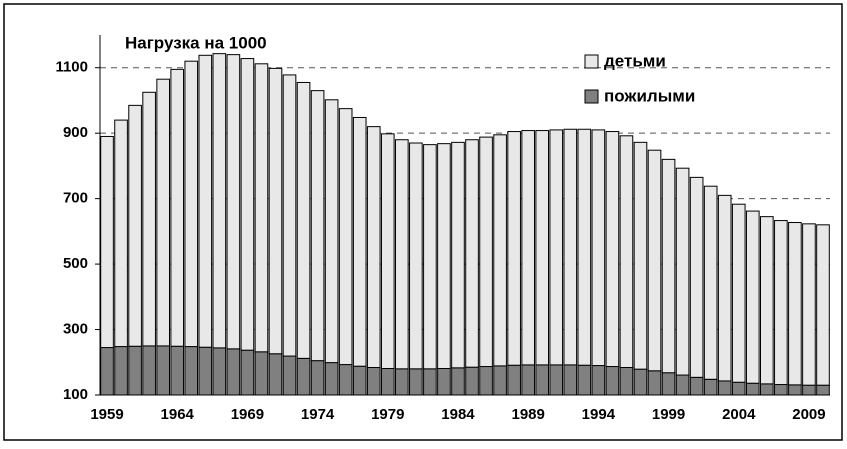  I want to click on x-tick-label: 1989, so click(527, 414).